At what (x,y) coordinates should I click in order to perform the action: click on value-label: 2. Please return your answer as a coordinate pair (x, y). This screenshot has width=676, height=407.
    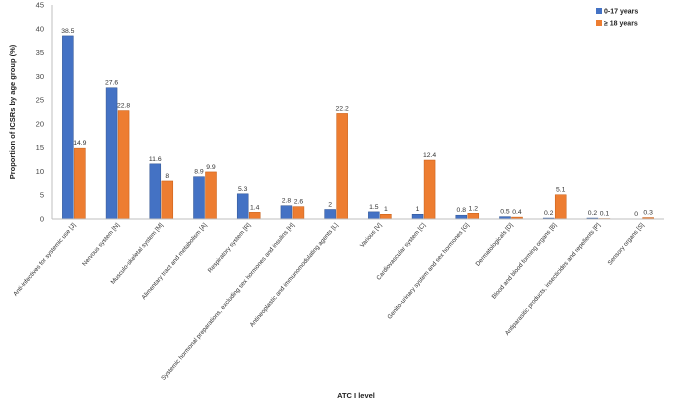
    Looking at the image, I should click on (330, 204).